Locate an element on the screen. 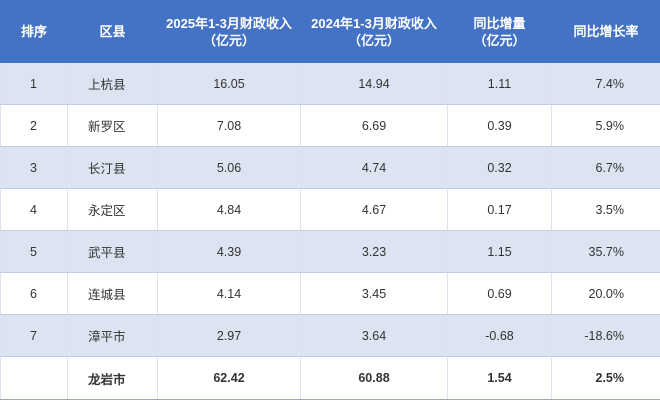  table-row: 3 长汀县 5.06 4.74 0.32 6.7% is located at coordinates (330, 167).